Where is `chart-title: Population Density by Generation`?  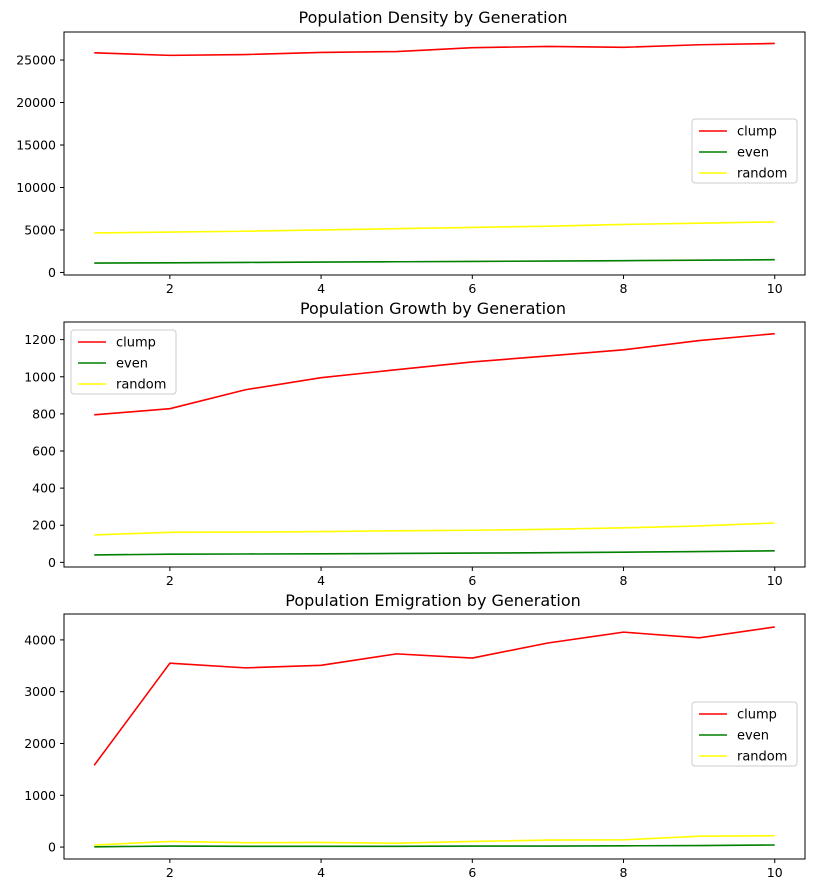 chart-title: Population Density by Generation is located at coordinates (432, 17).